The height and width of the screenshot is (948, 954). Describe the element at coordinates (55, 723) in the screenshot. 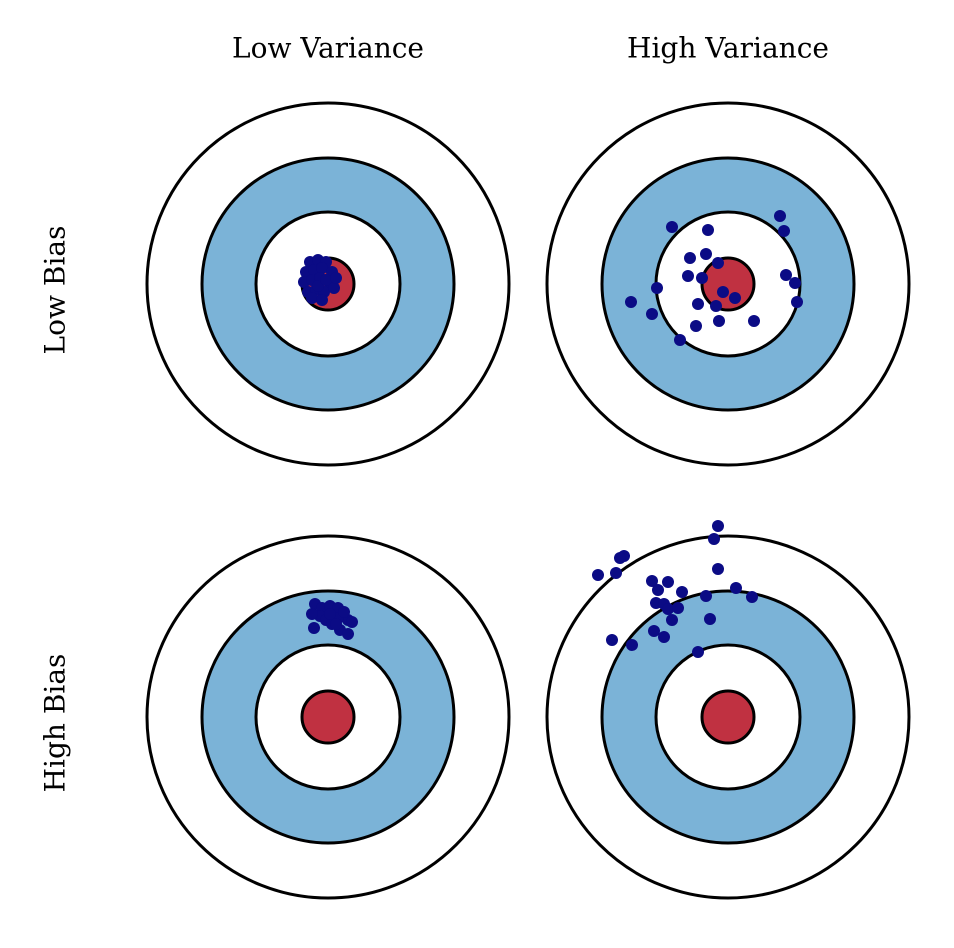

I see `row-header: High Bias` at that location.